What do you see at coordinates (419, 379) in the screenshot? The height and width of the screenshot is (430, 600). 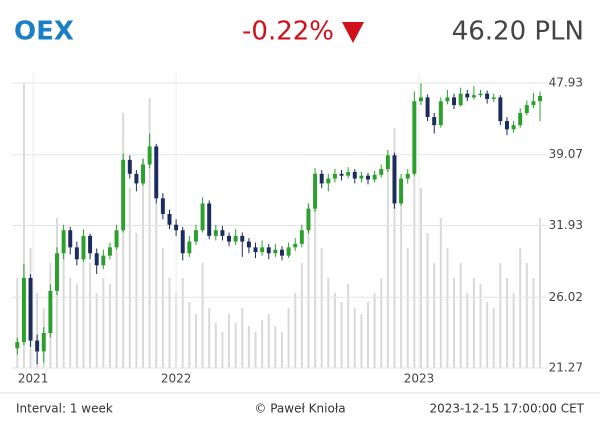 I see `x-tick-label: 2023` at bounding box center [419, 379].